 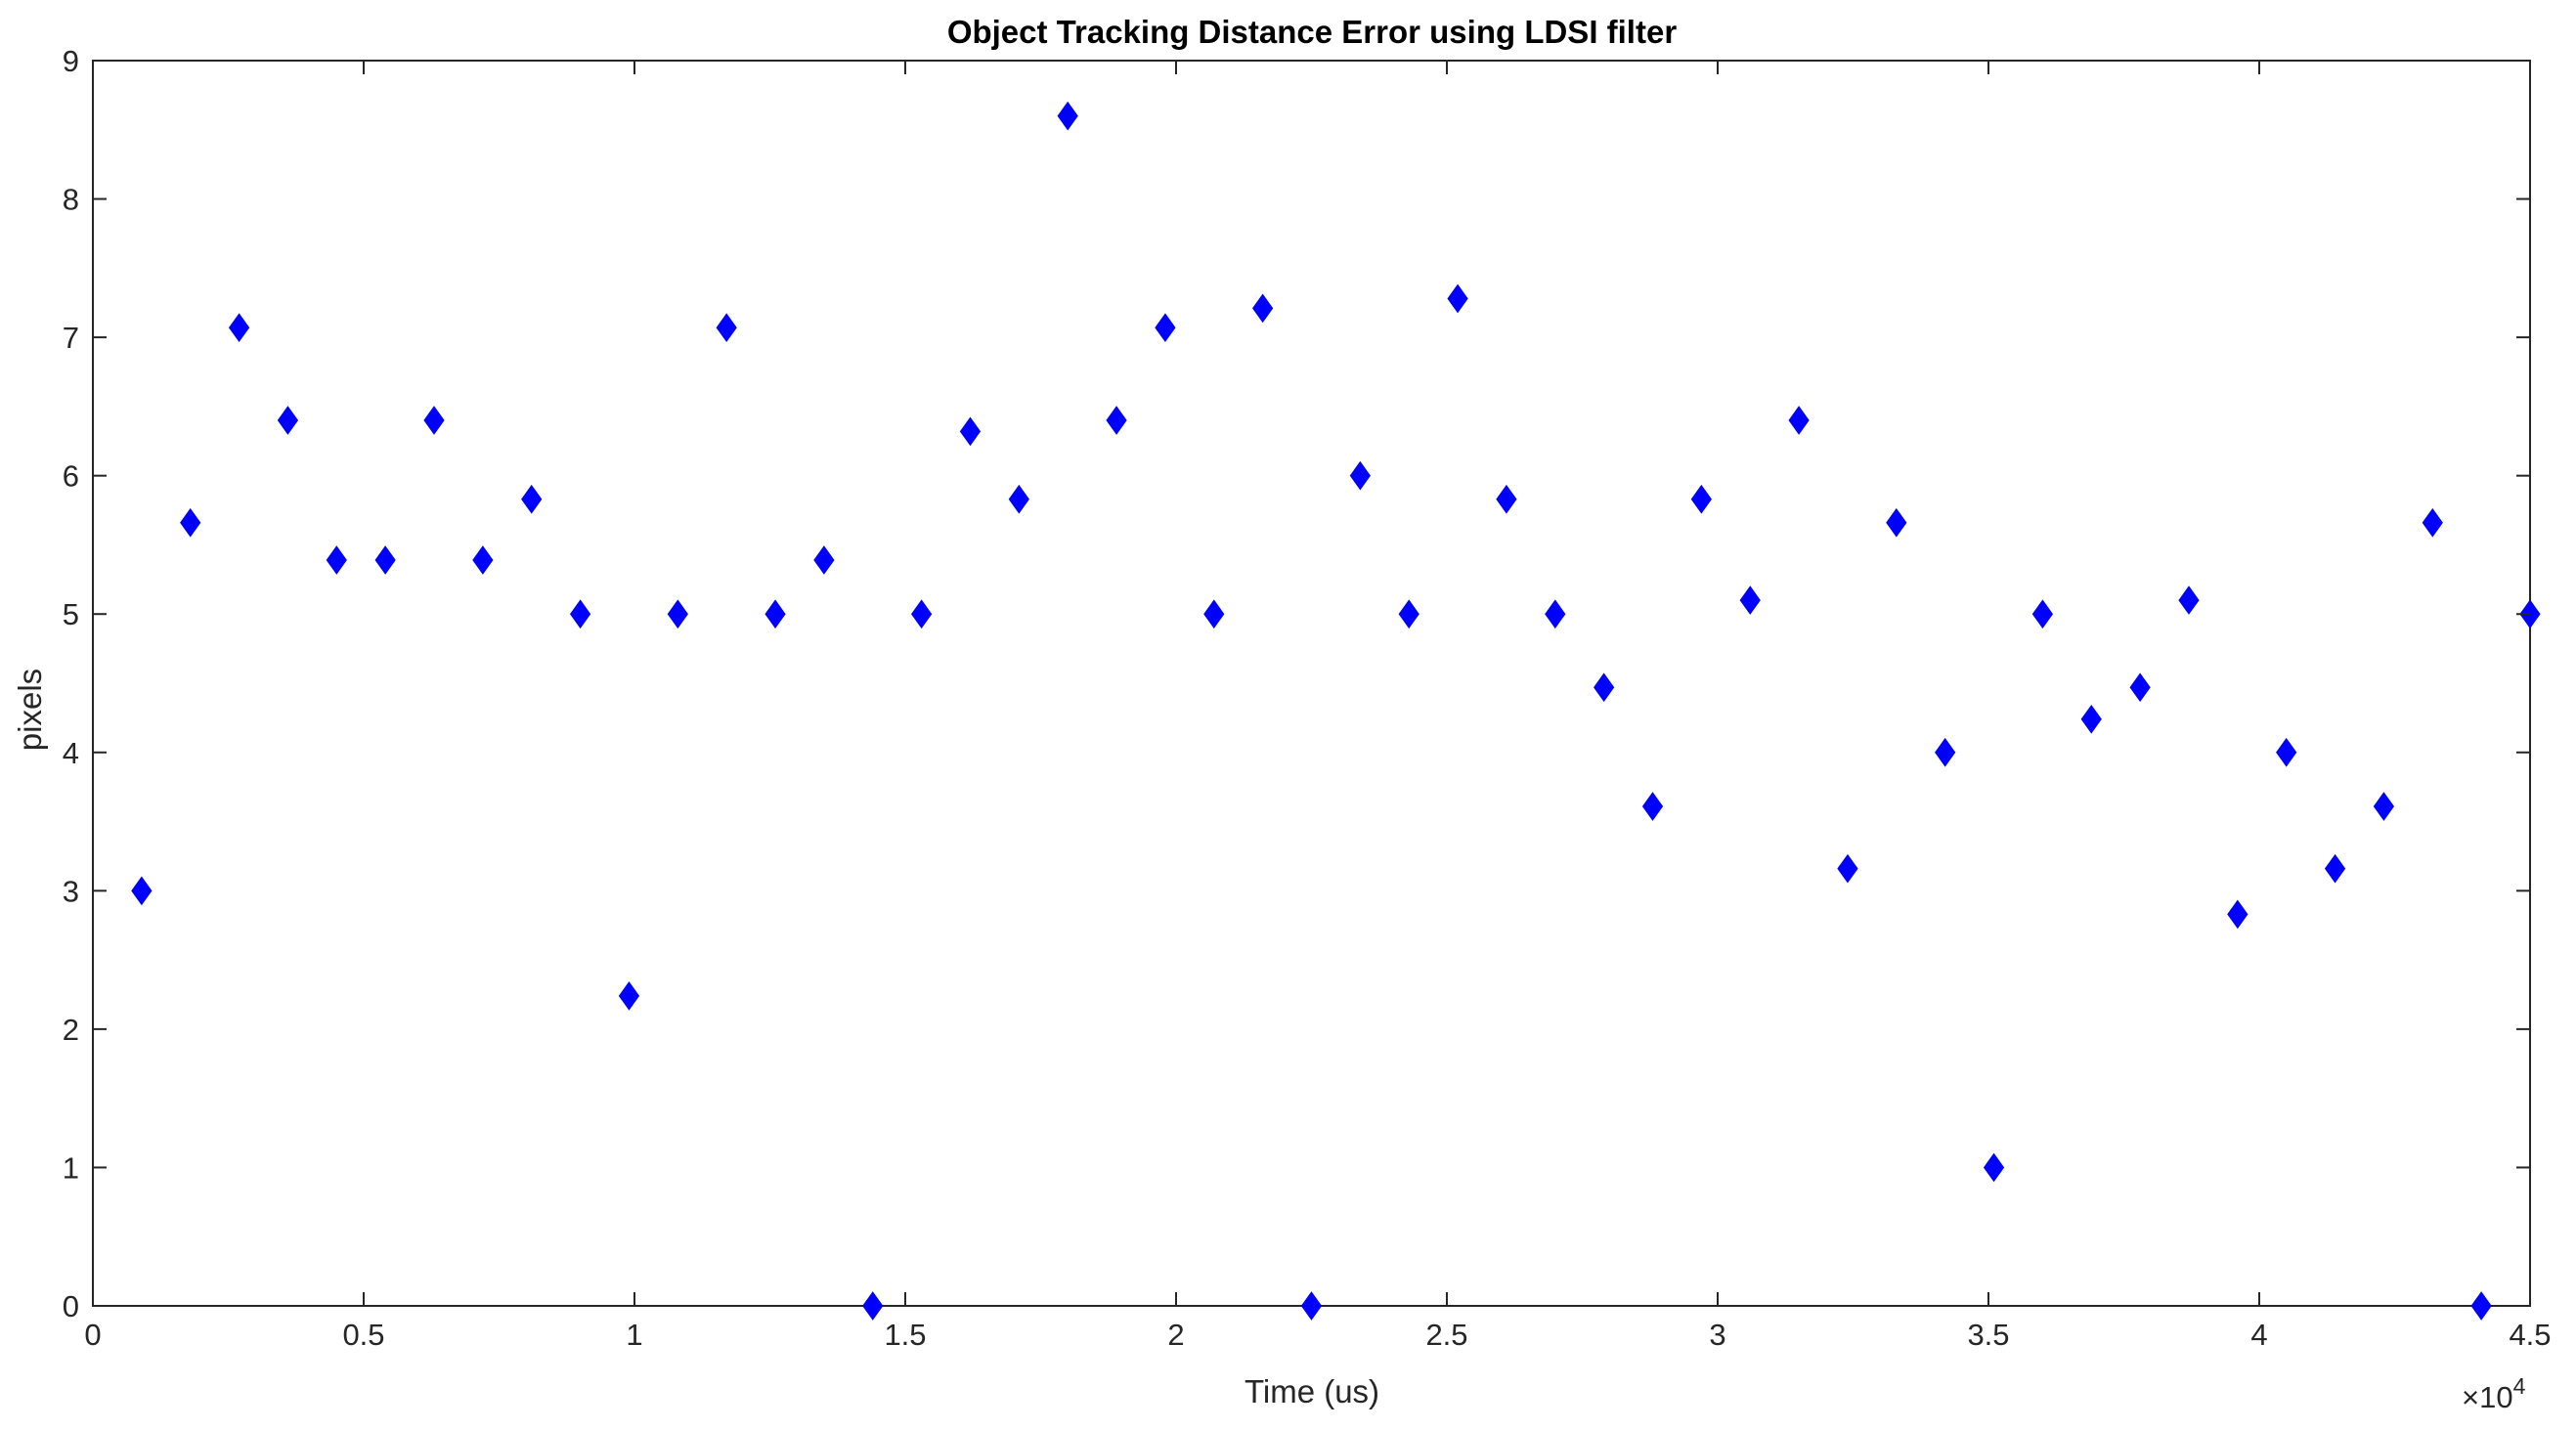 I want to click on x-tick-label: 4, so click(x=2258, y=1335).